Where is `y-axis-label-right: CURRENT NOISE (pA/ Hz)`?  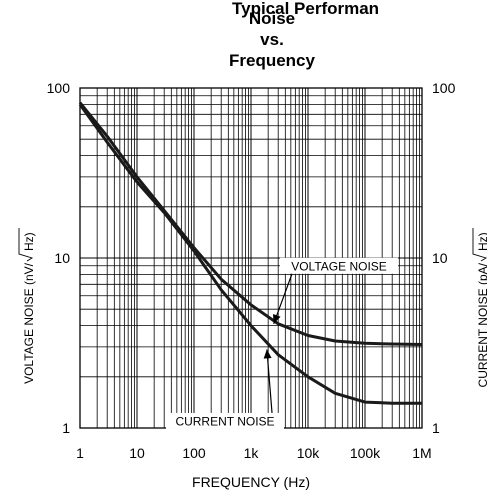 y-axis-label-right: CURRENT NOISE (pA/ Hz) is located at coordinates (479, 307).